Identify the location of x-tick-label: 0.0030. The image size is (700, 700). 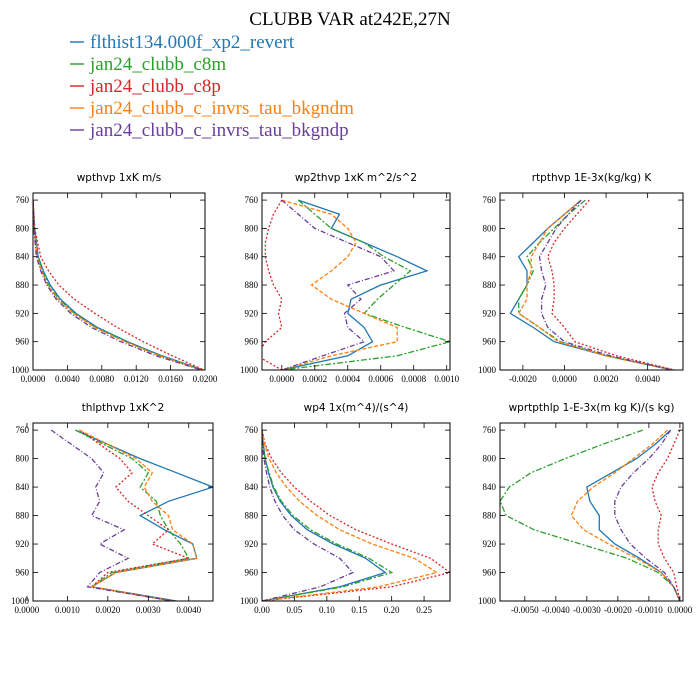
(148, 610).